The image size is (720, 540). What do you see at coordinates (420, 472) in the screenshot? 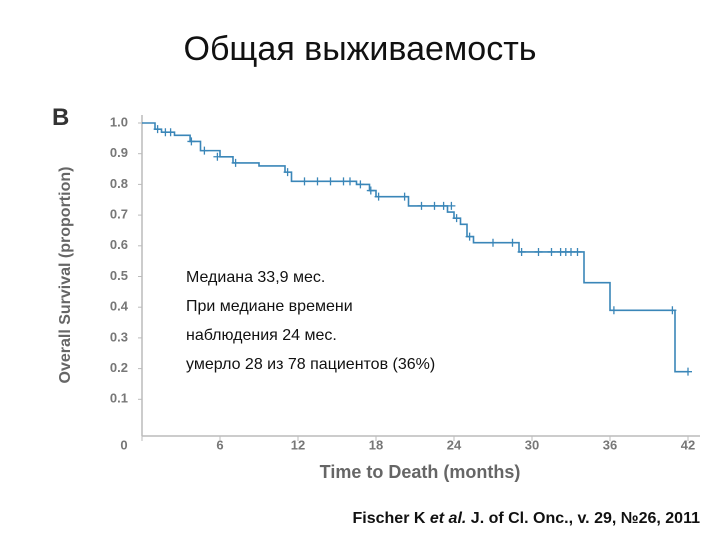
I see `x-axis-label: Time to Death (months)` at bounding box center [420, 472].